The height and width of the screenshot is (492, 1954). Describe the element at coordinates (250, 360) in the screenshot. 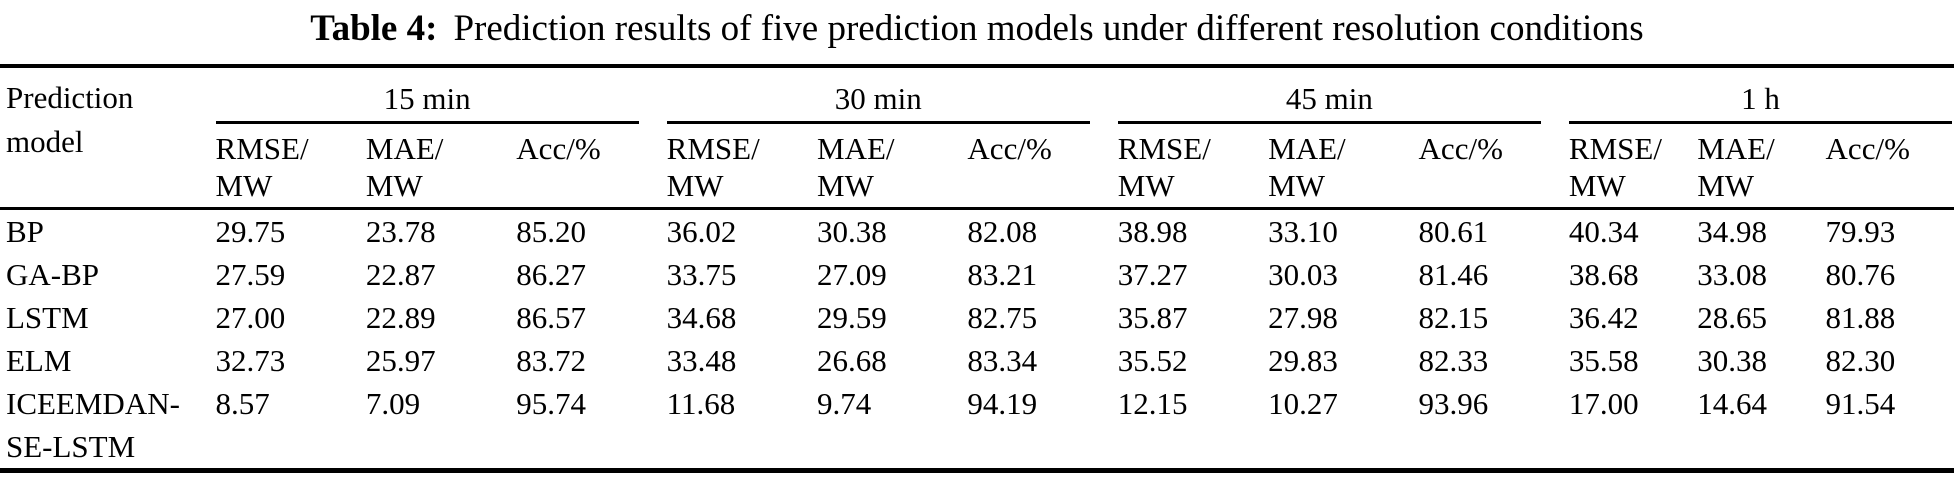

I see `value-cell: 32.73` at that location.